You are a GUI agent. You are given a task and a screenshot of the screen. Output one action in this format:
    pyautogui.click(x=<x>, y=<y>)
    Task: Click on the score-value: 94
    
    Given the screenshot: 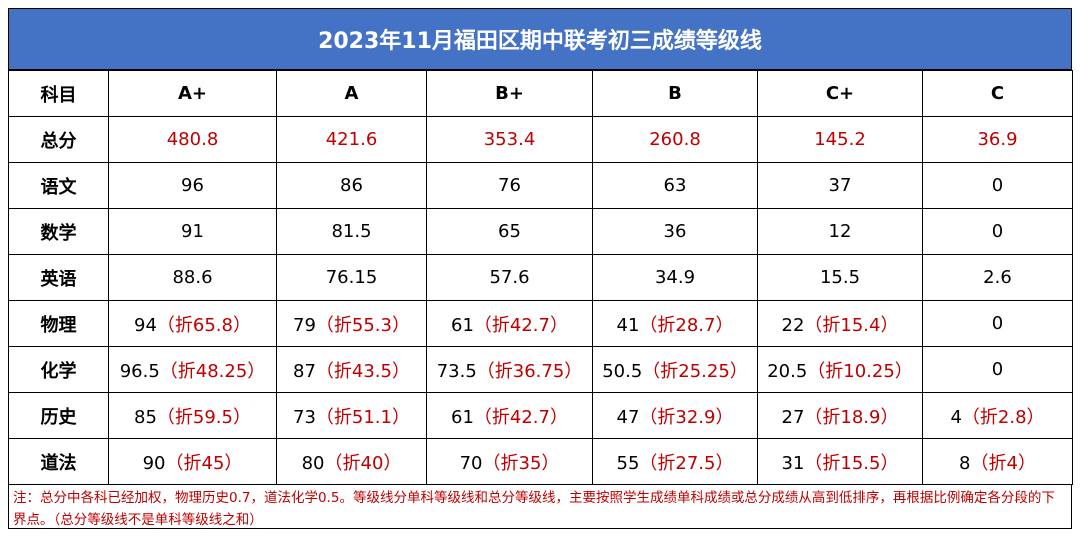 What is the action you would take?
    pyautogui.click(x=145, y=325)
    